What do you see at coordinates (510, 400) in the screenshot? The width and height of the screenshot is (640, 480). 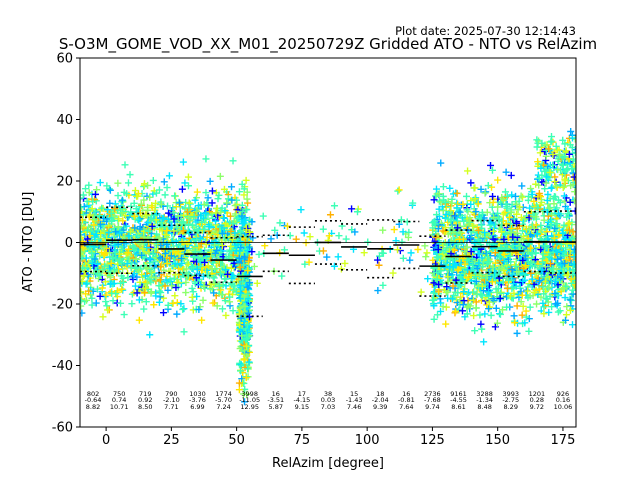 I see `bin-stat-mean: -2.75` at bounding box center [510, 400].